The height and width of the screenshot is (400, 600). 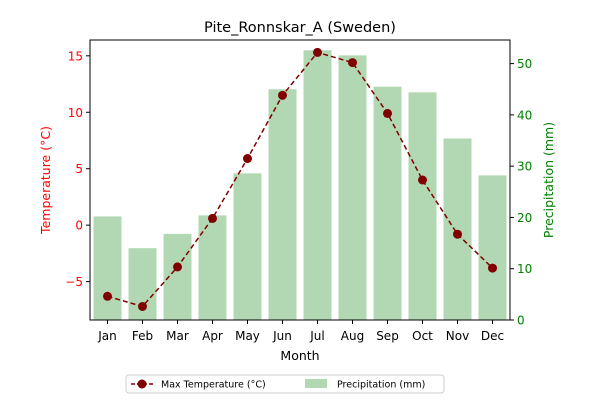 I want to click on temperature-point-jul, so click(x=317, y=52).